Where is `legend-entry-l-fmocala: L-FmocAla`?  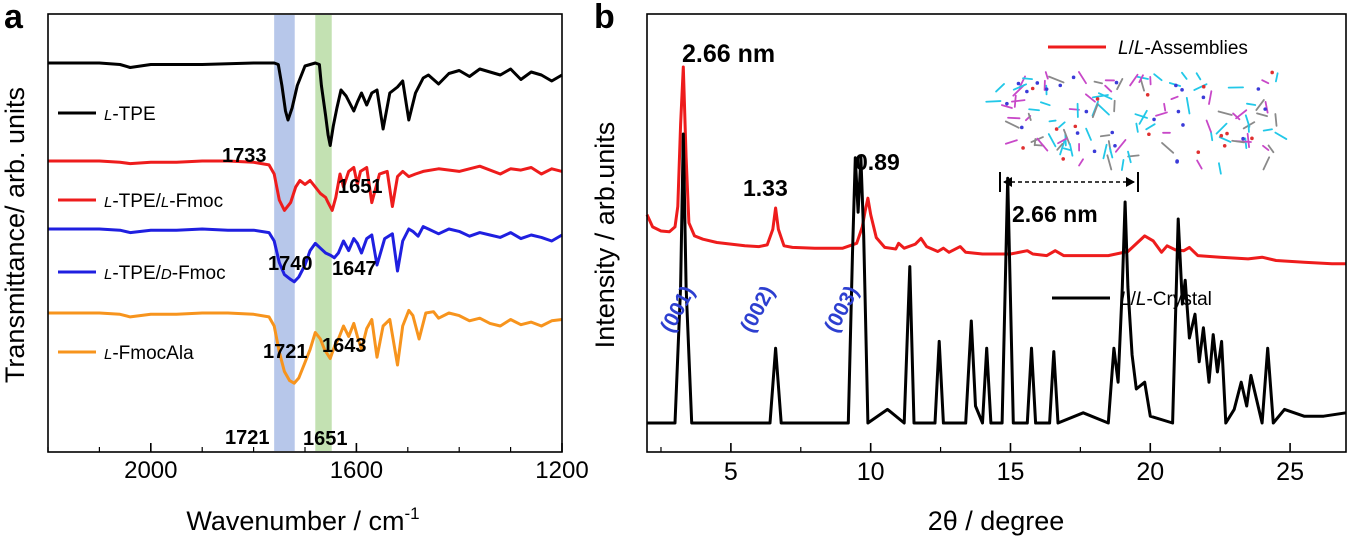
legend-entry-l-fmocala: L-FmocAla is located at coordinates (126, 353).